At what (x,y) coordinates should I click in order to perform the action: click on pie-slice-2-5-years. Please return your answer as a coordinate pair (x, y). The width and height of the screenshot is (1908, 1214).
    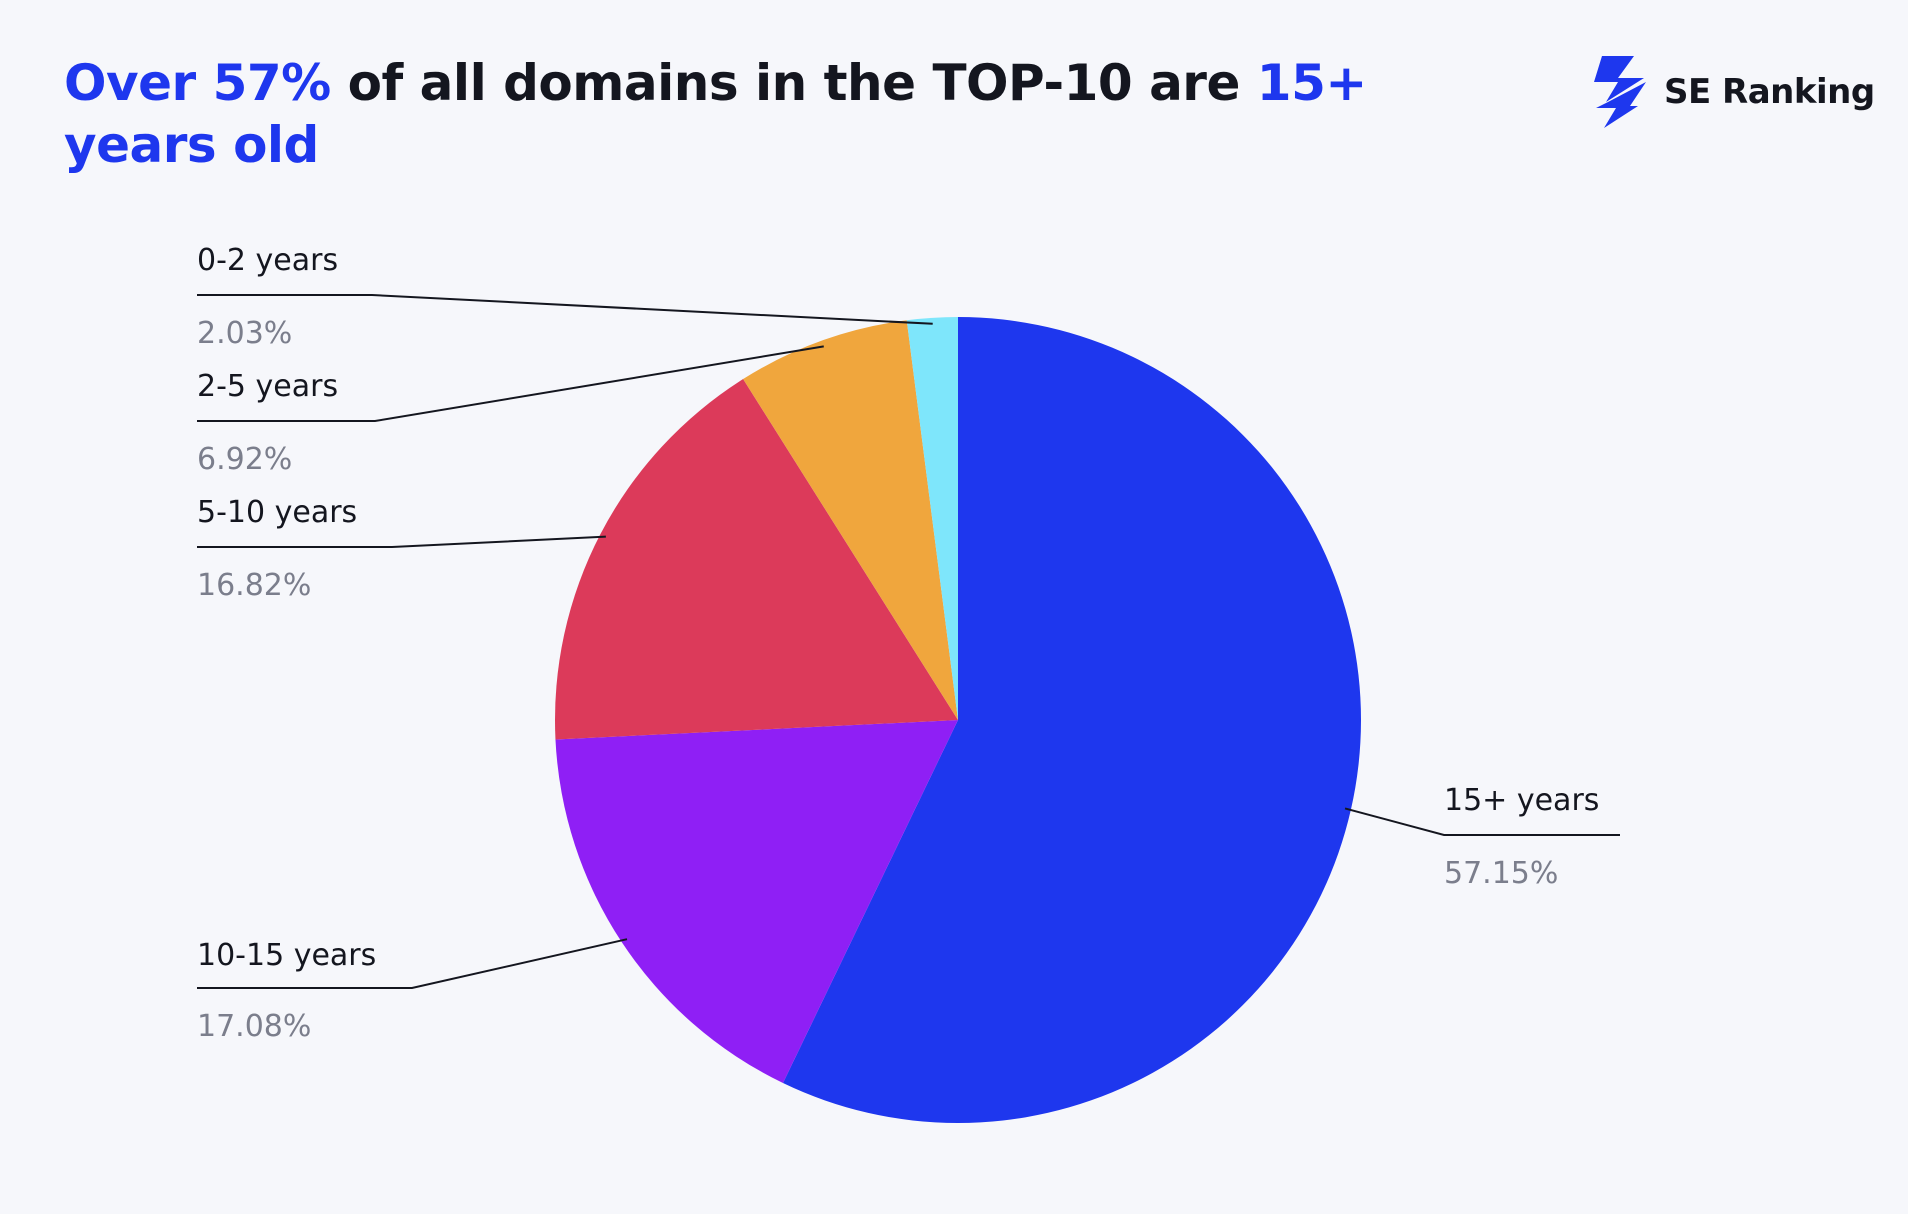
    Looking at the image, I should click on (850, 520).